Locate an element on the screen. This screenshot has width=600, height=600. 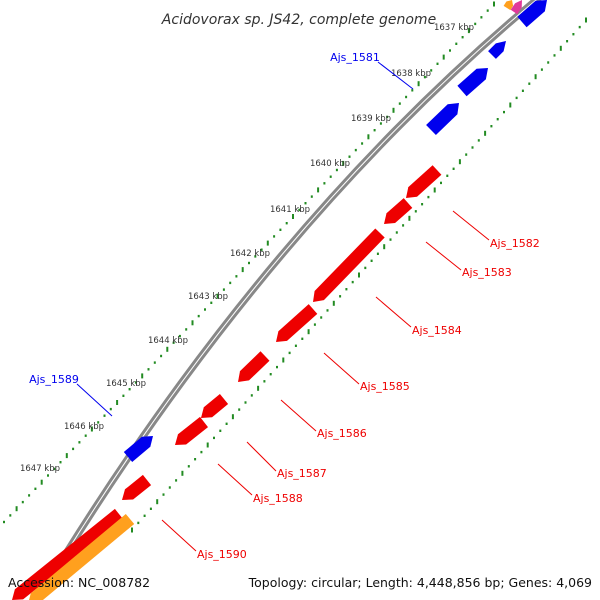
gene-label-ajs-1582: Ajs_1582 is located at coordinates (515, 243).